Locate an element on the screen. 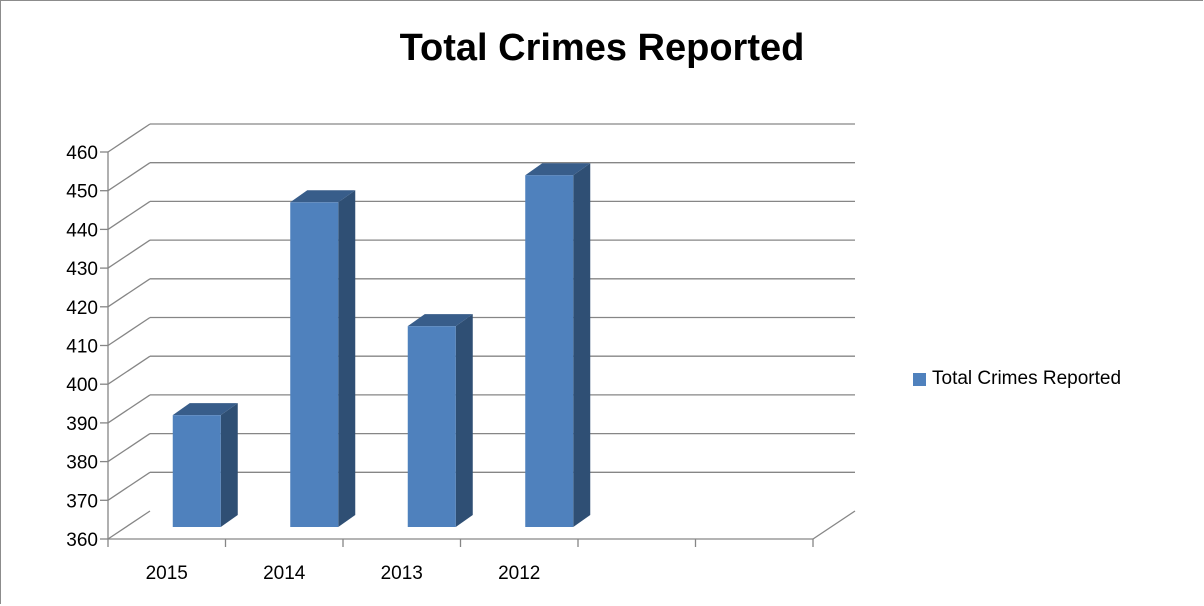 This screenshot has height=606, width=1204. y-tick-label: 420 is located at coordinates (82, 308).